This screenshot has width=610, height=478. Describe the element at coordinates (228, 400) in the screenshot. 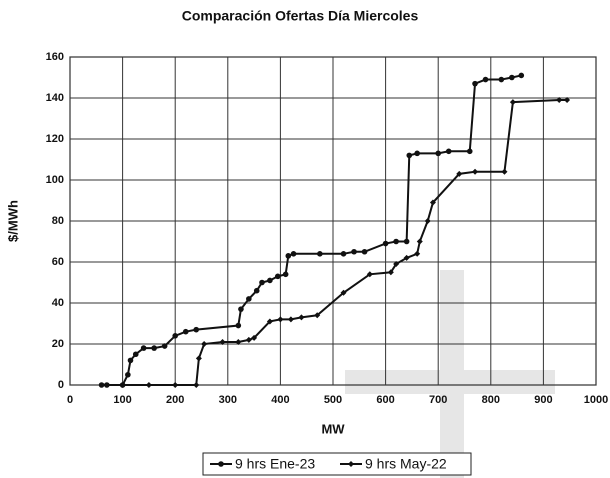

I see `x-tick-label: 300` at that location.